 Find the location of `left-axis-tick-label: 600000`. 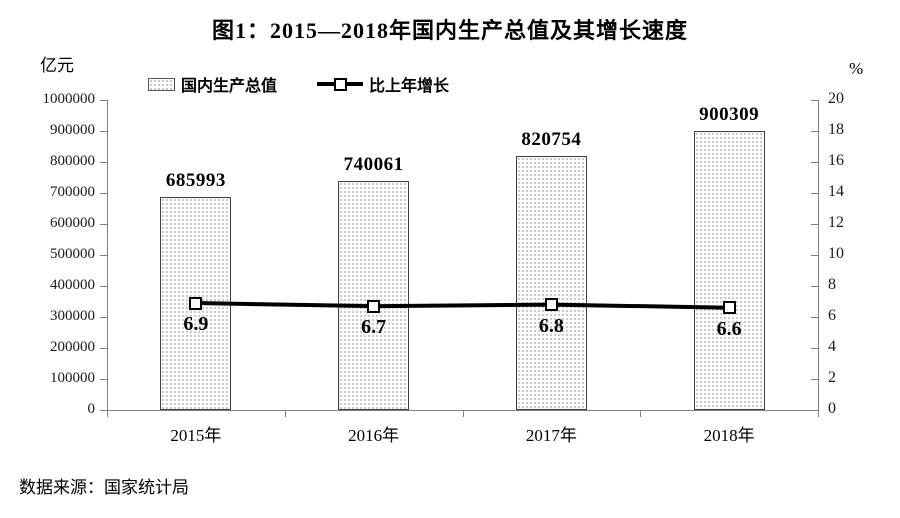

left-axis-tick-label: 600000 is located at coordinates (72, 223).